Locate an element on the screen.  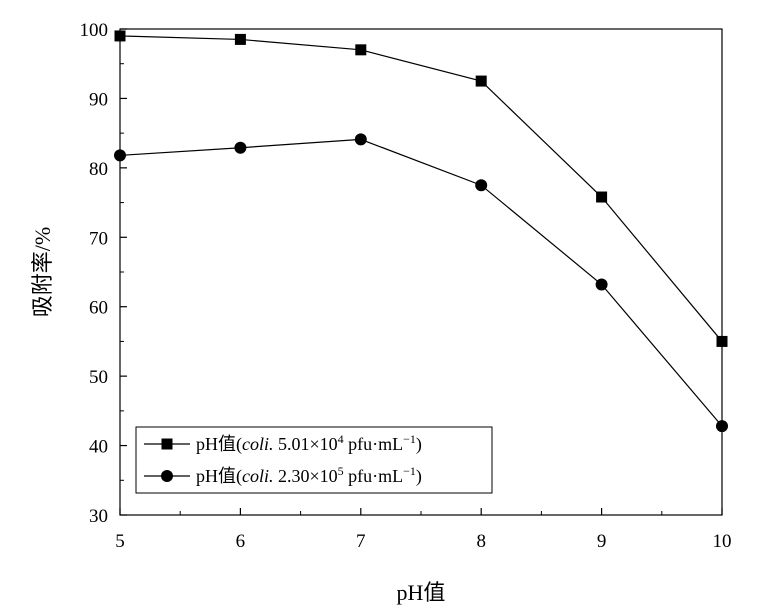
legend-label-1: pH值(coli. 5.01×104 pfu·mL−1) is located at coordinates (309, 443).